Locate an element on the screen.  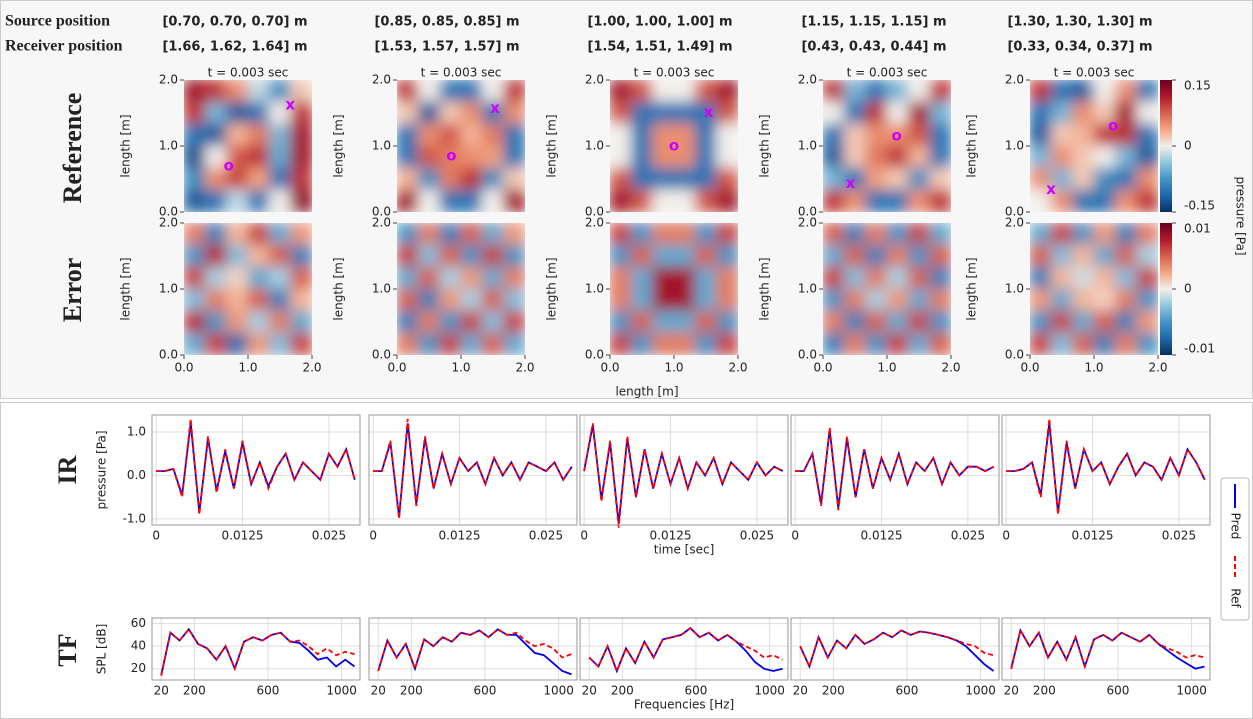
x-axis-label: Frequencies [Hz] is located at coordinates (684, 705).